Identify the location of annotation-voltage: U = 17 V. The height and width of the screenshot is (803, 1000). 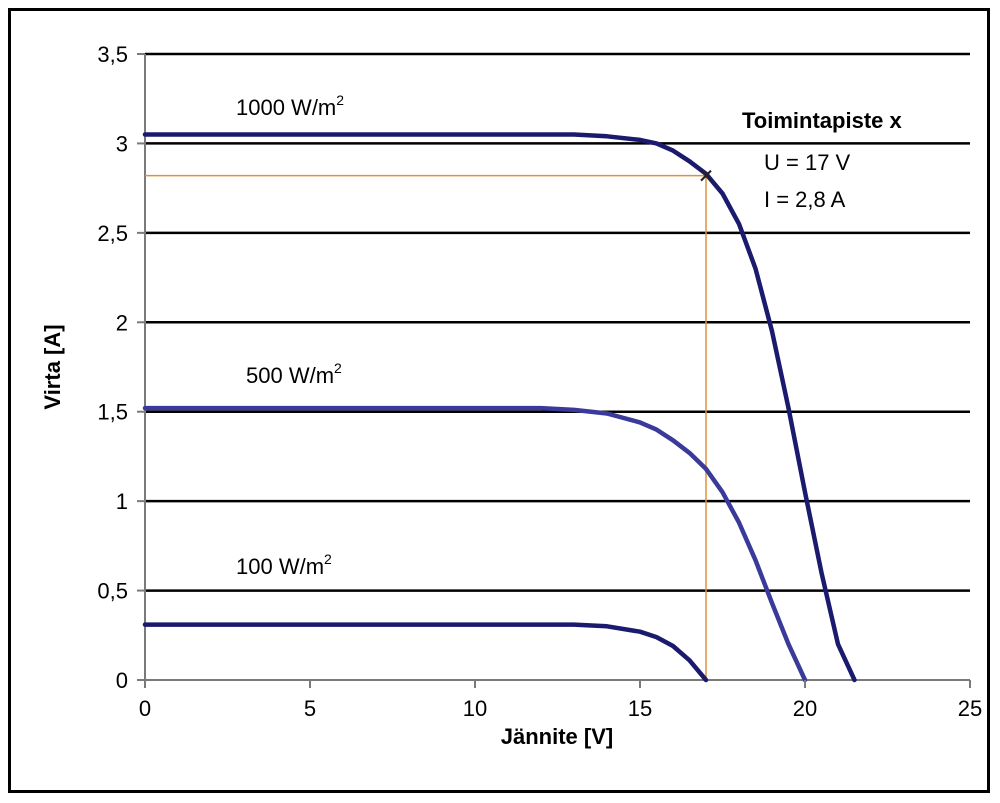
(807, 162).